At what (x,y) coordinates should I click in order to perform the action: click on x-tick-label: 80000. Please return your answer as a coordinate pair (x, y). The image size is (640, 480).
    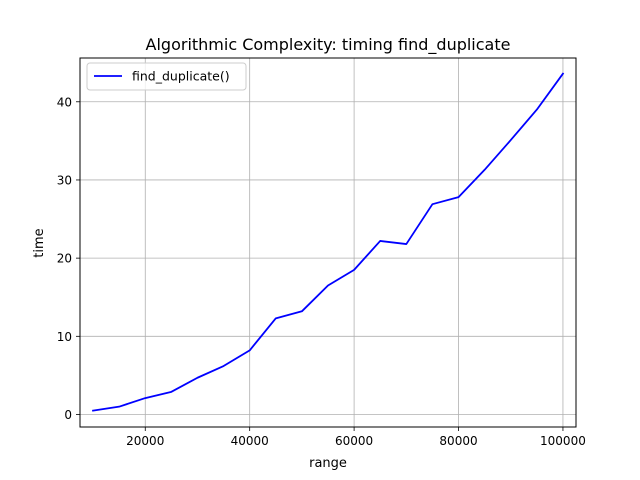
    Looking at the image, I should click on (458, 441).